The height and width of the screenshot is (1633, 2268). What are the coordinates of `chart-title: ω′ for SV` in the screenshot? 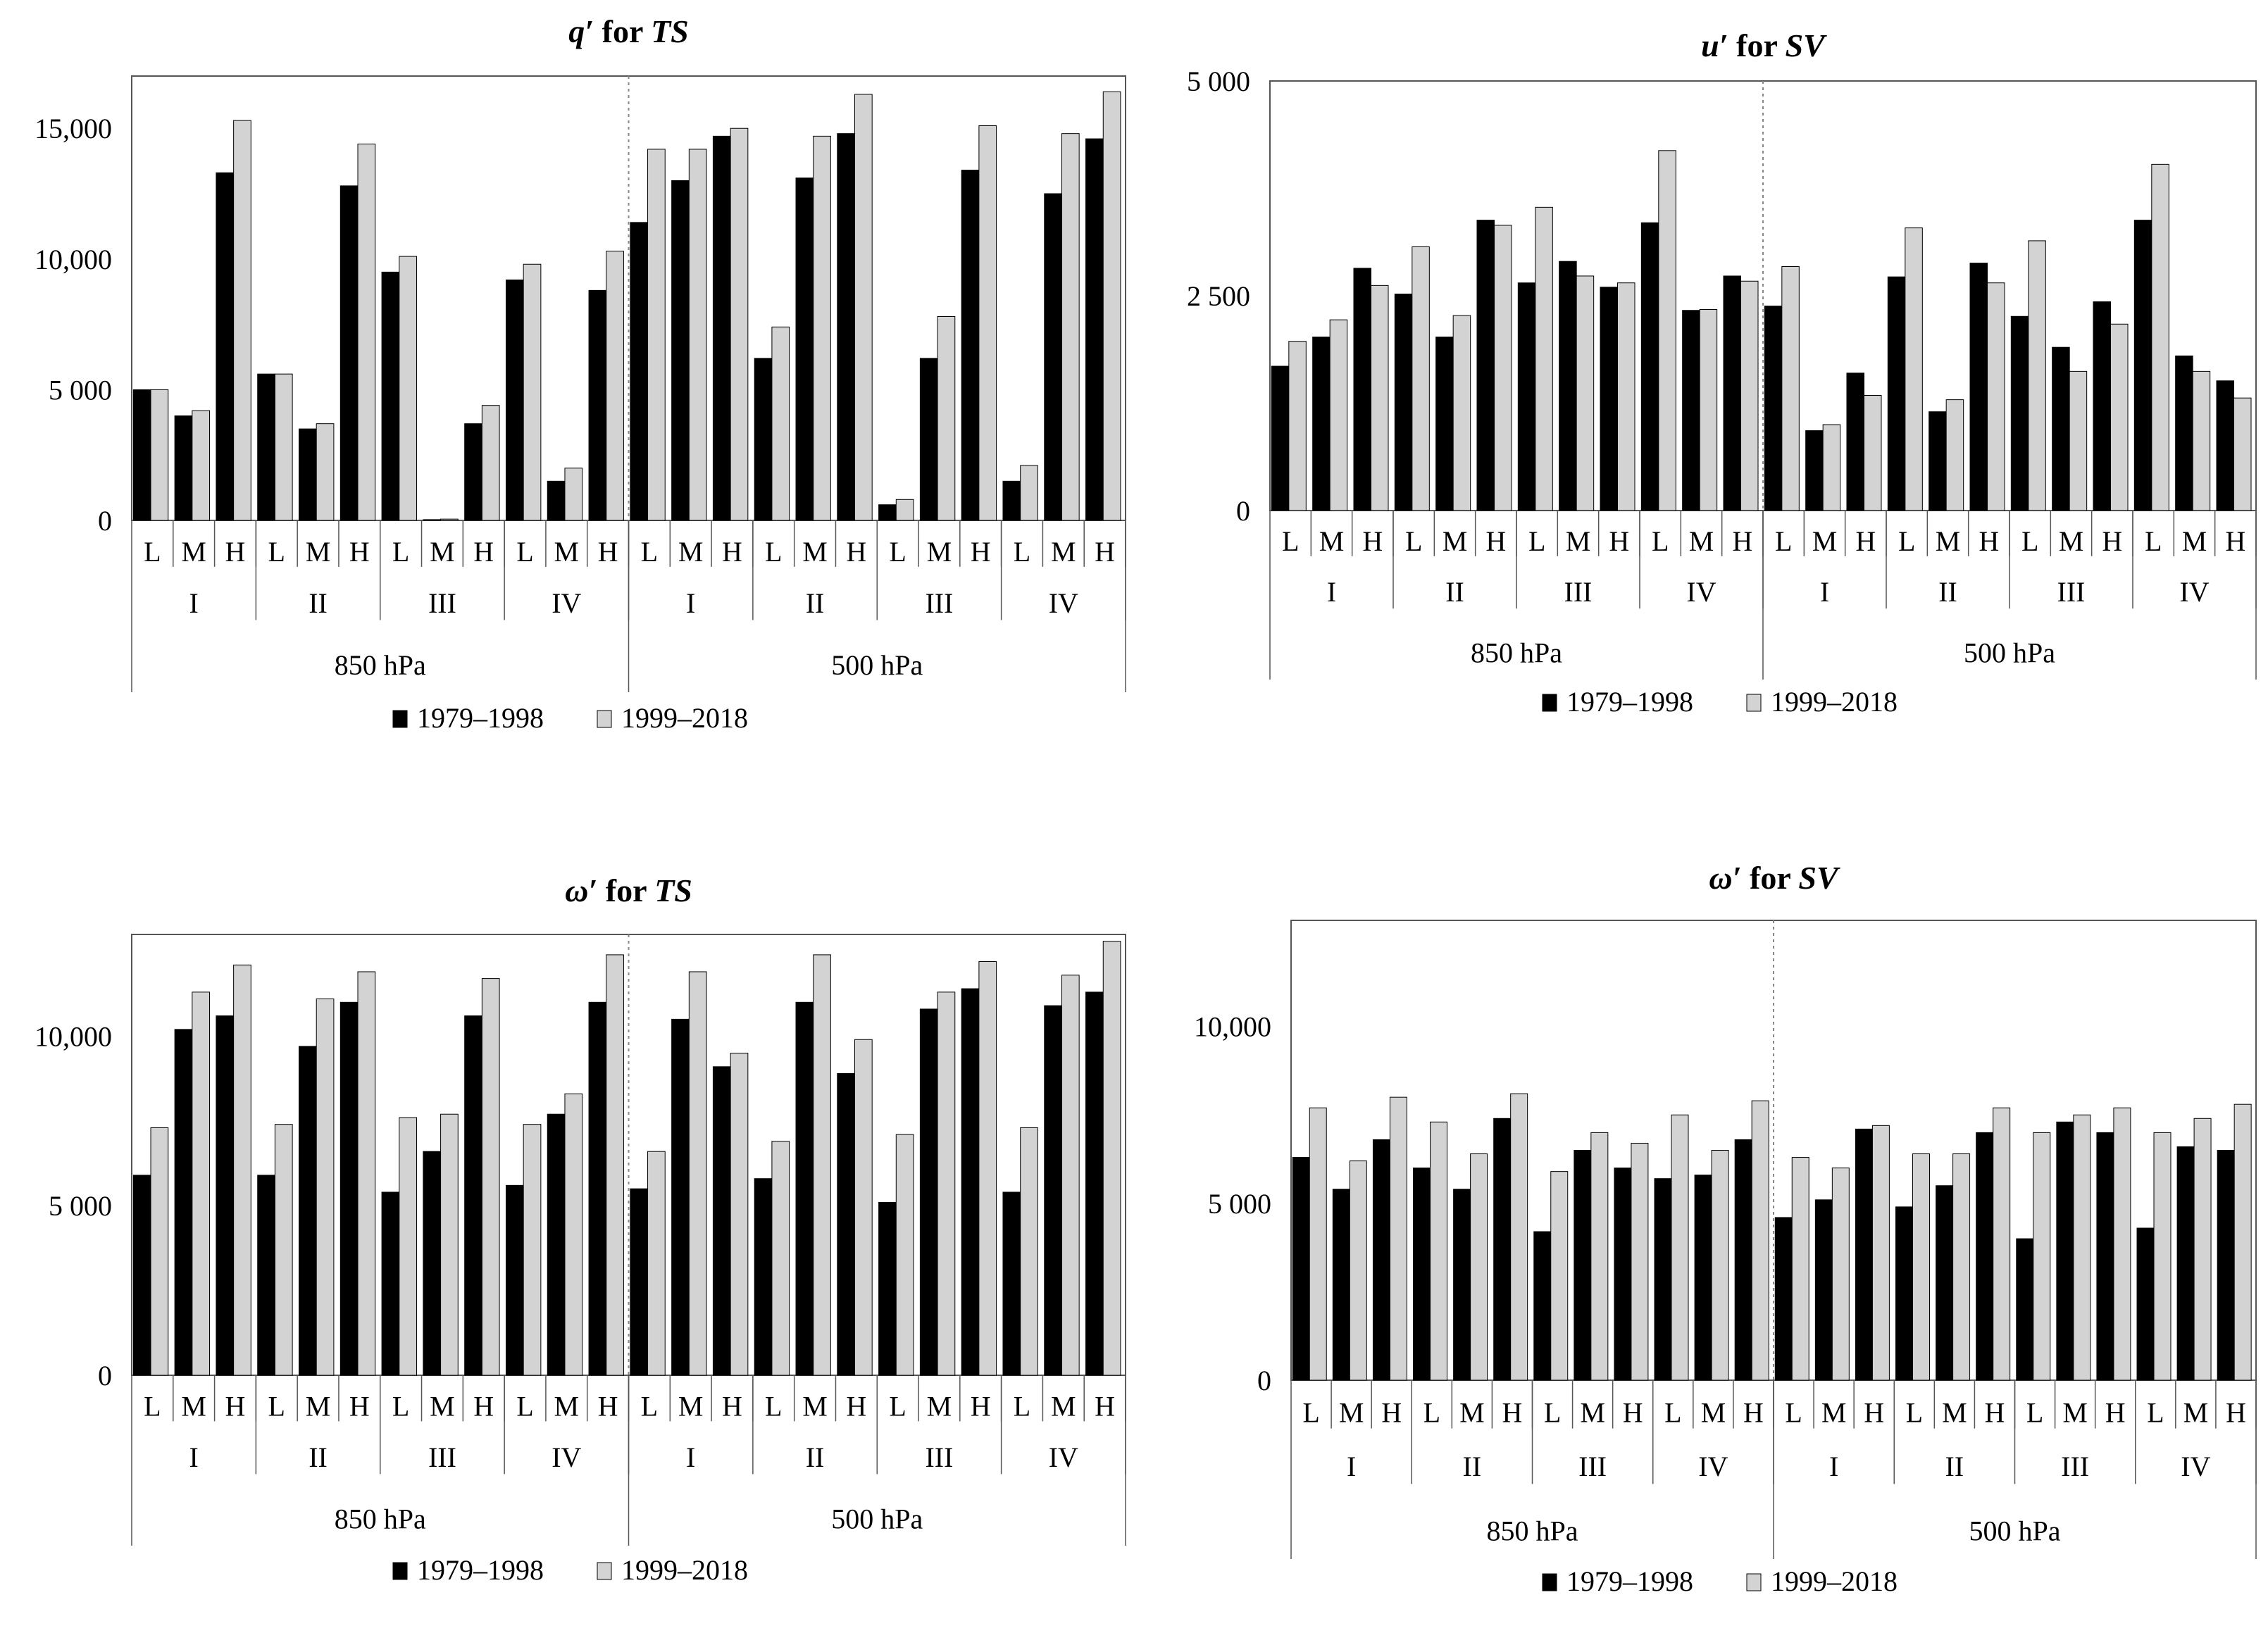 It's located at (1775, 878).